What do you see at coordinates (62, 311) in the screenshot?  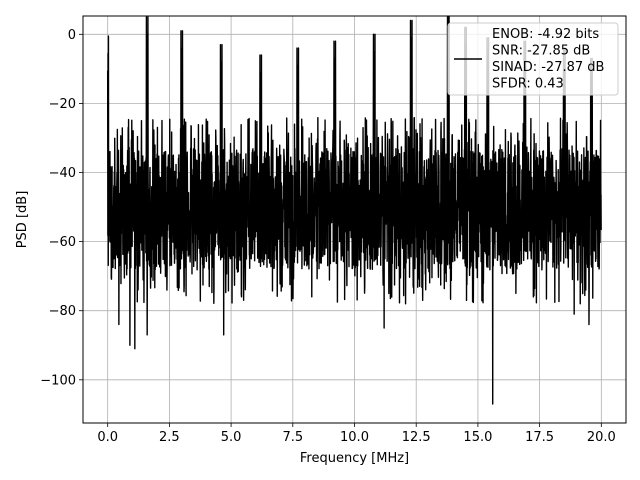 I see `y-tick-label: −80` at bounding box center [62, 311].